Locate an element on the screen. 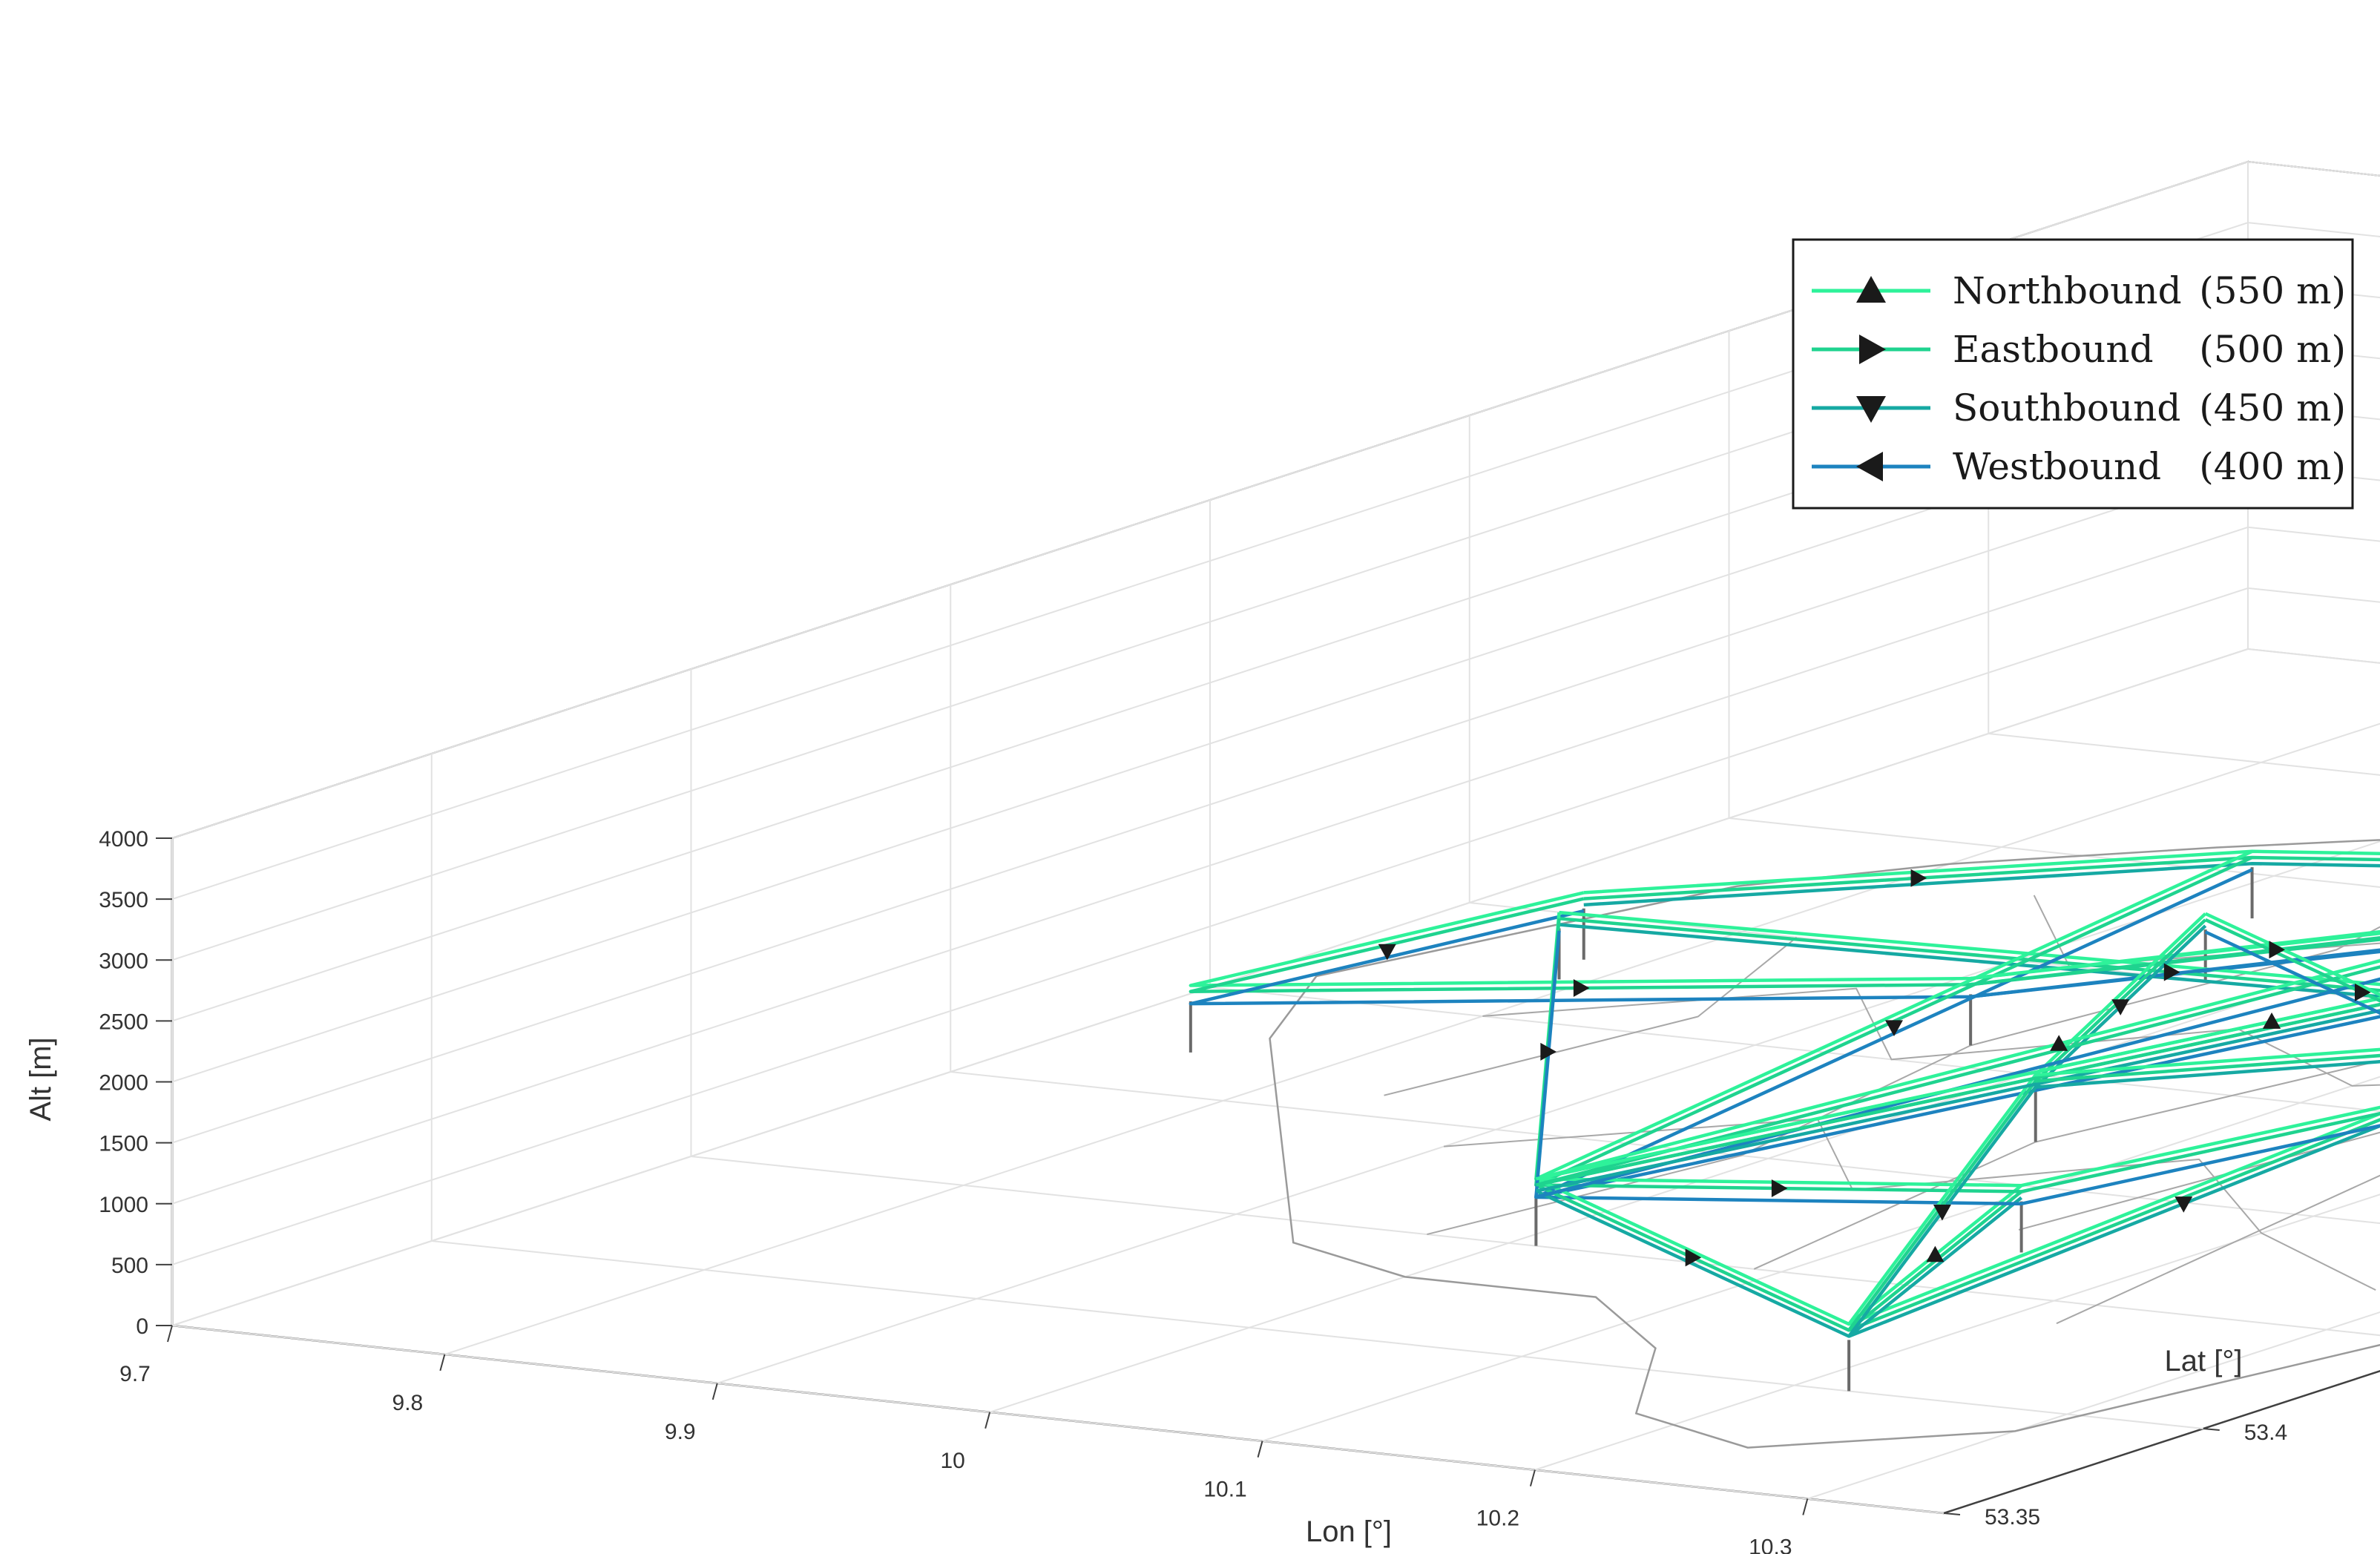 The width and height of the screenshot is (2380, 1554). z-tick-label: 1000 is located at coordinates (124, 1205).